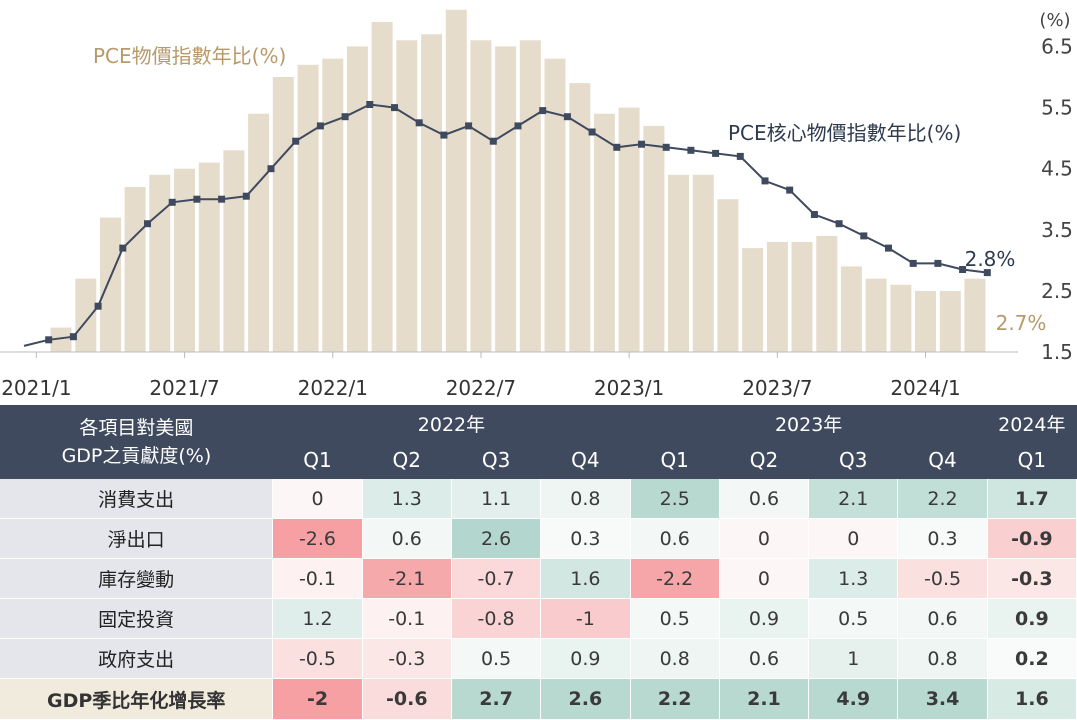 This screenshot has height=720, width=1077. What do you see at coordinates (136, 442) in the screenshot?
I see `table-corner-label: 各項目對美國 GDP之貢獻度(%)` at bounding box center [136, 442].